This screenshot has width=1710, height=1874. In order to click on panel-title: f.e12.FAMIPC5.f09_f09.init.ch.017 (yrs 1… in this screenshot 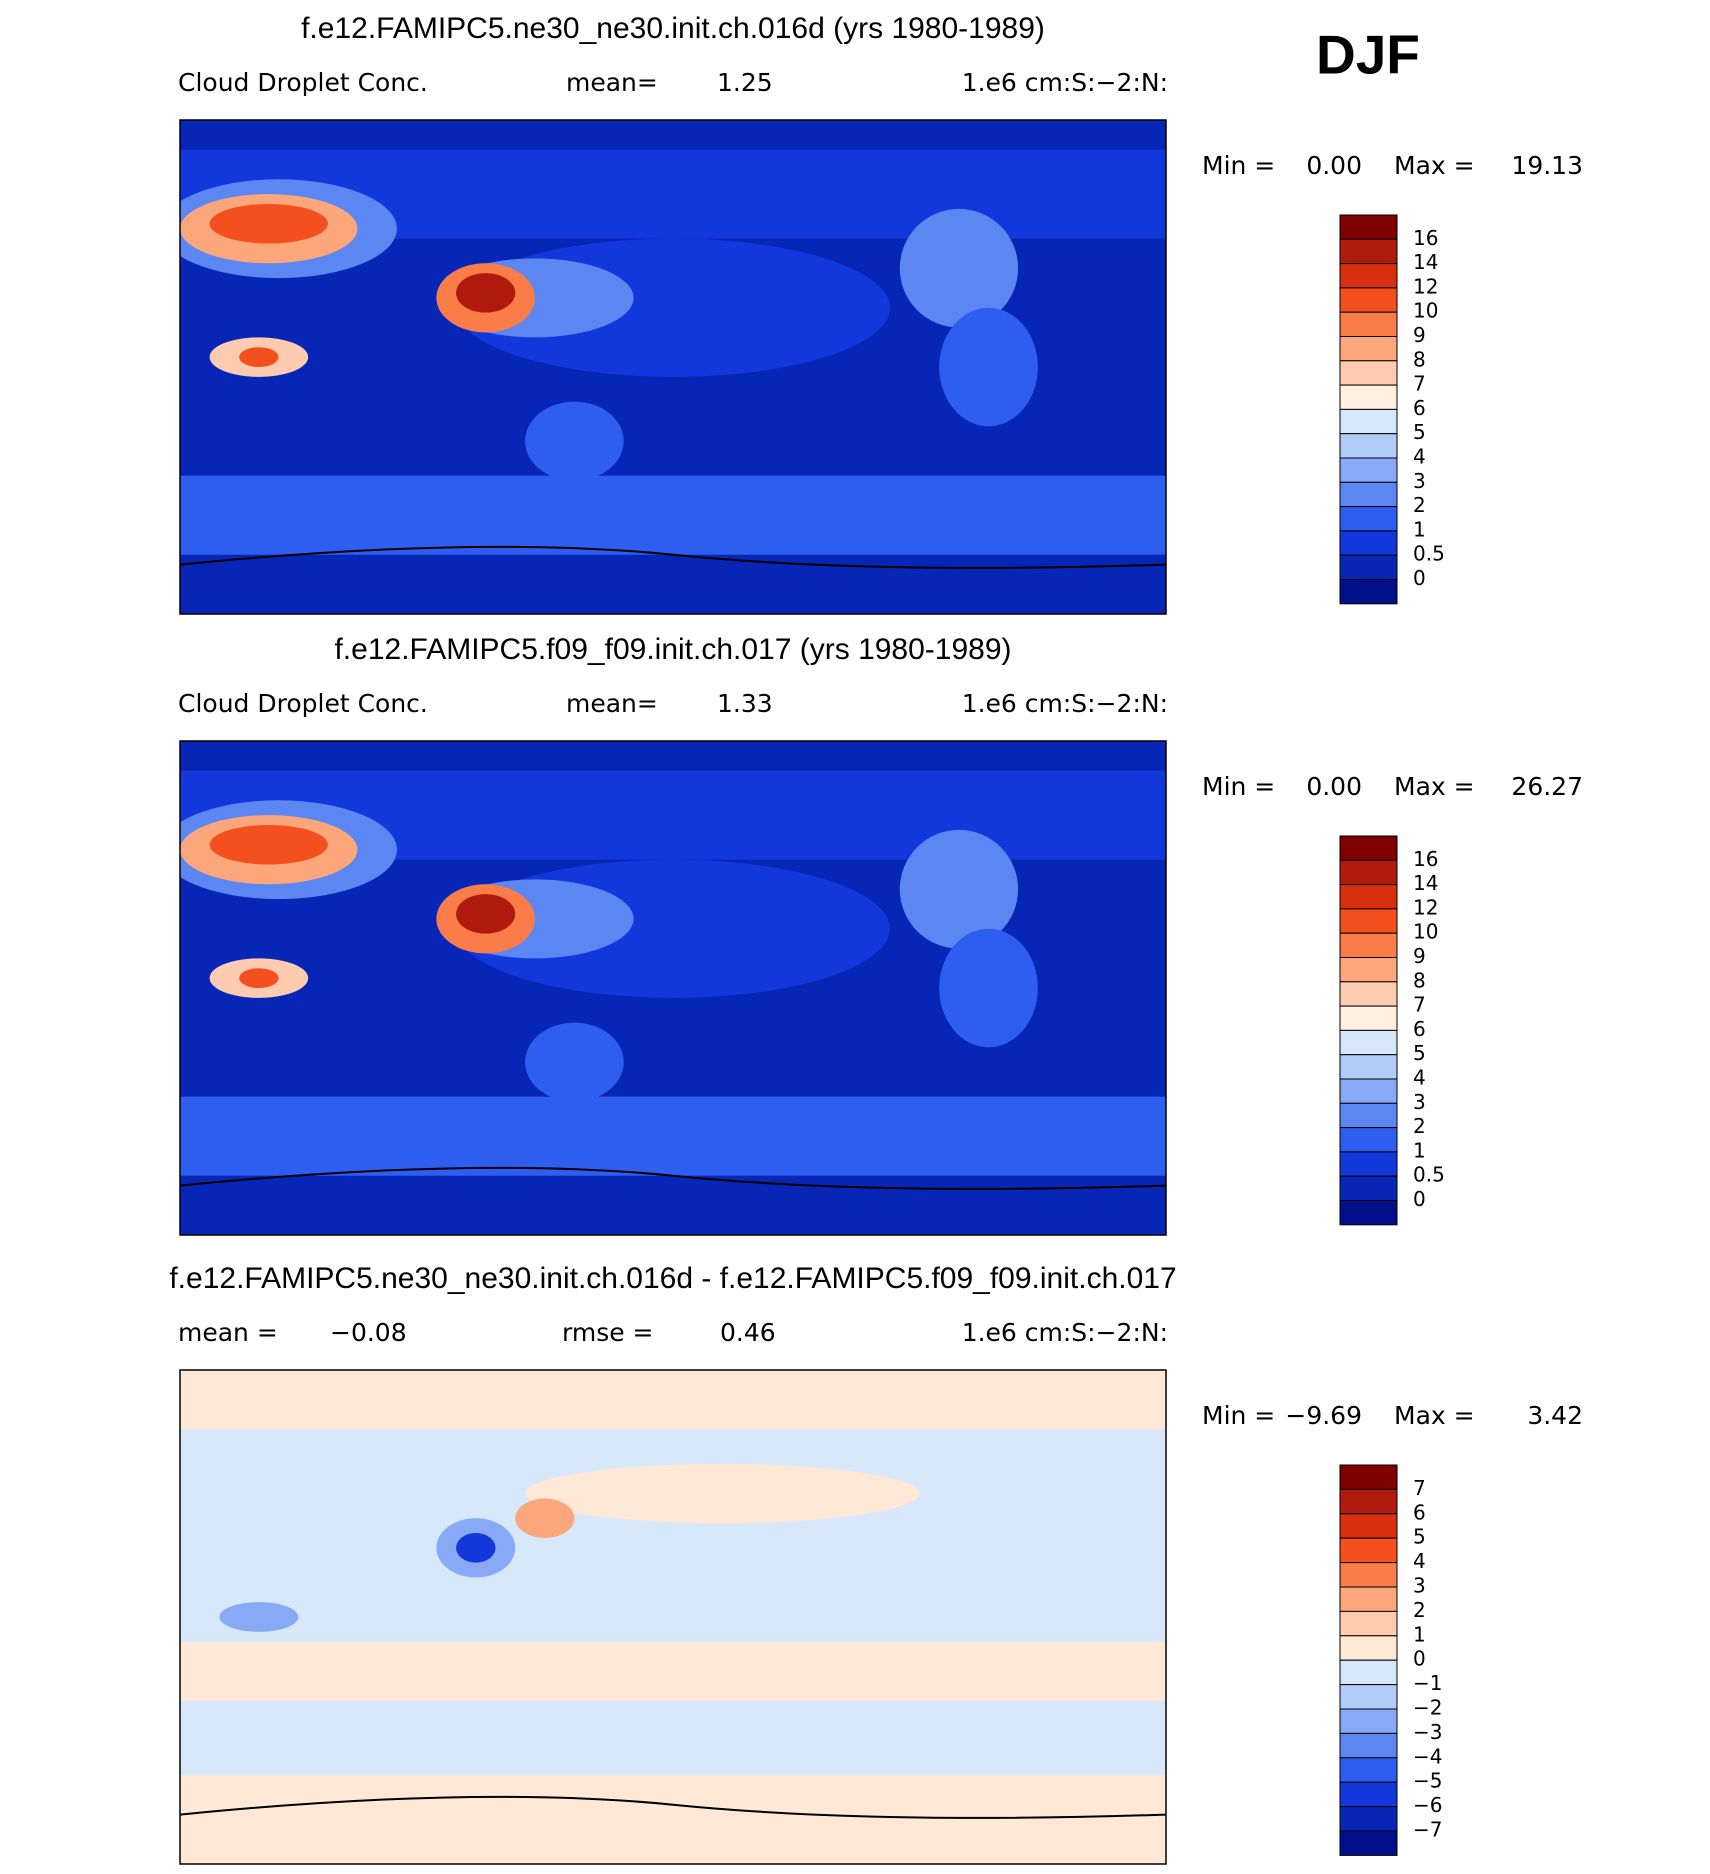, I will do `click(672, 649)`.